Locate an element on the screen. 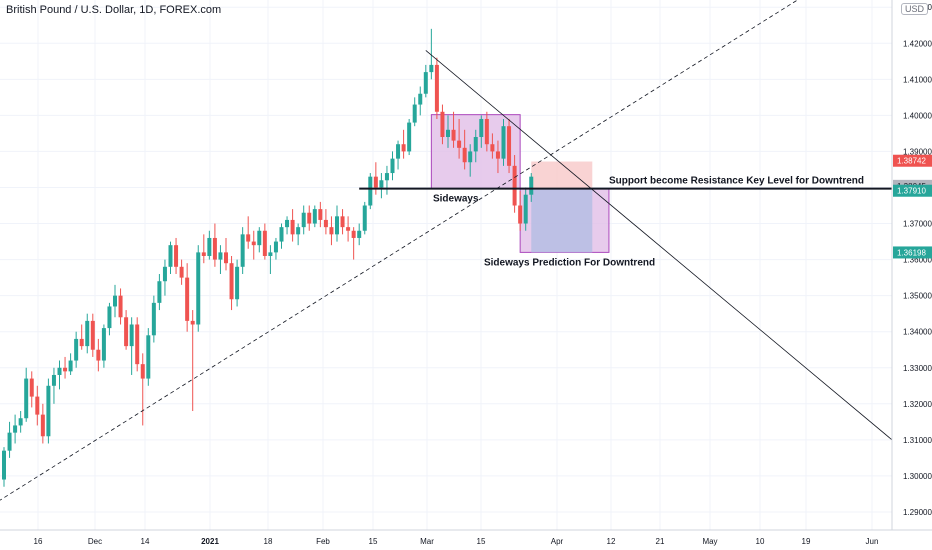 This screenshot has width=932, height=550. sideways-label: Sideways is located at coordinates (456, 199).